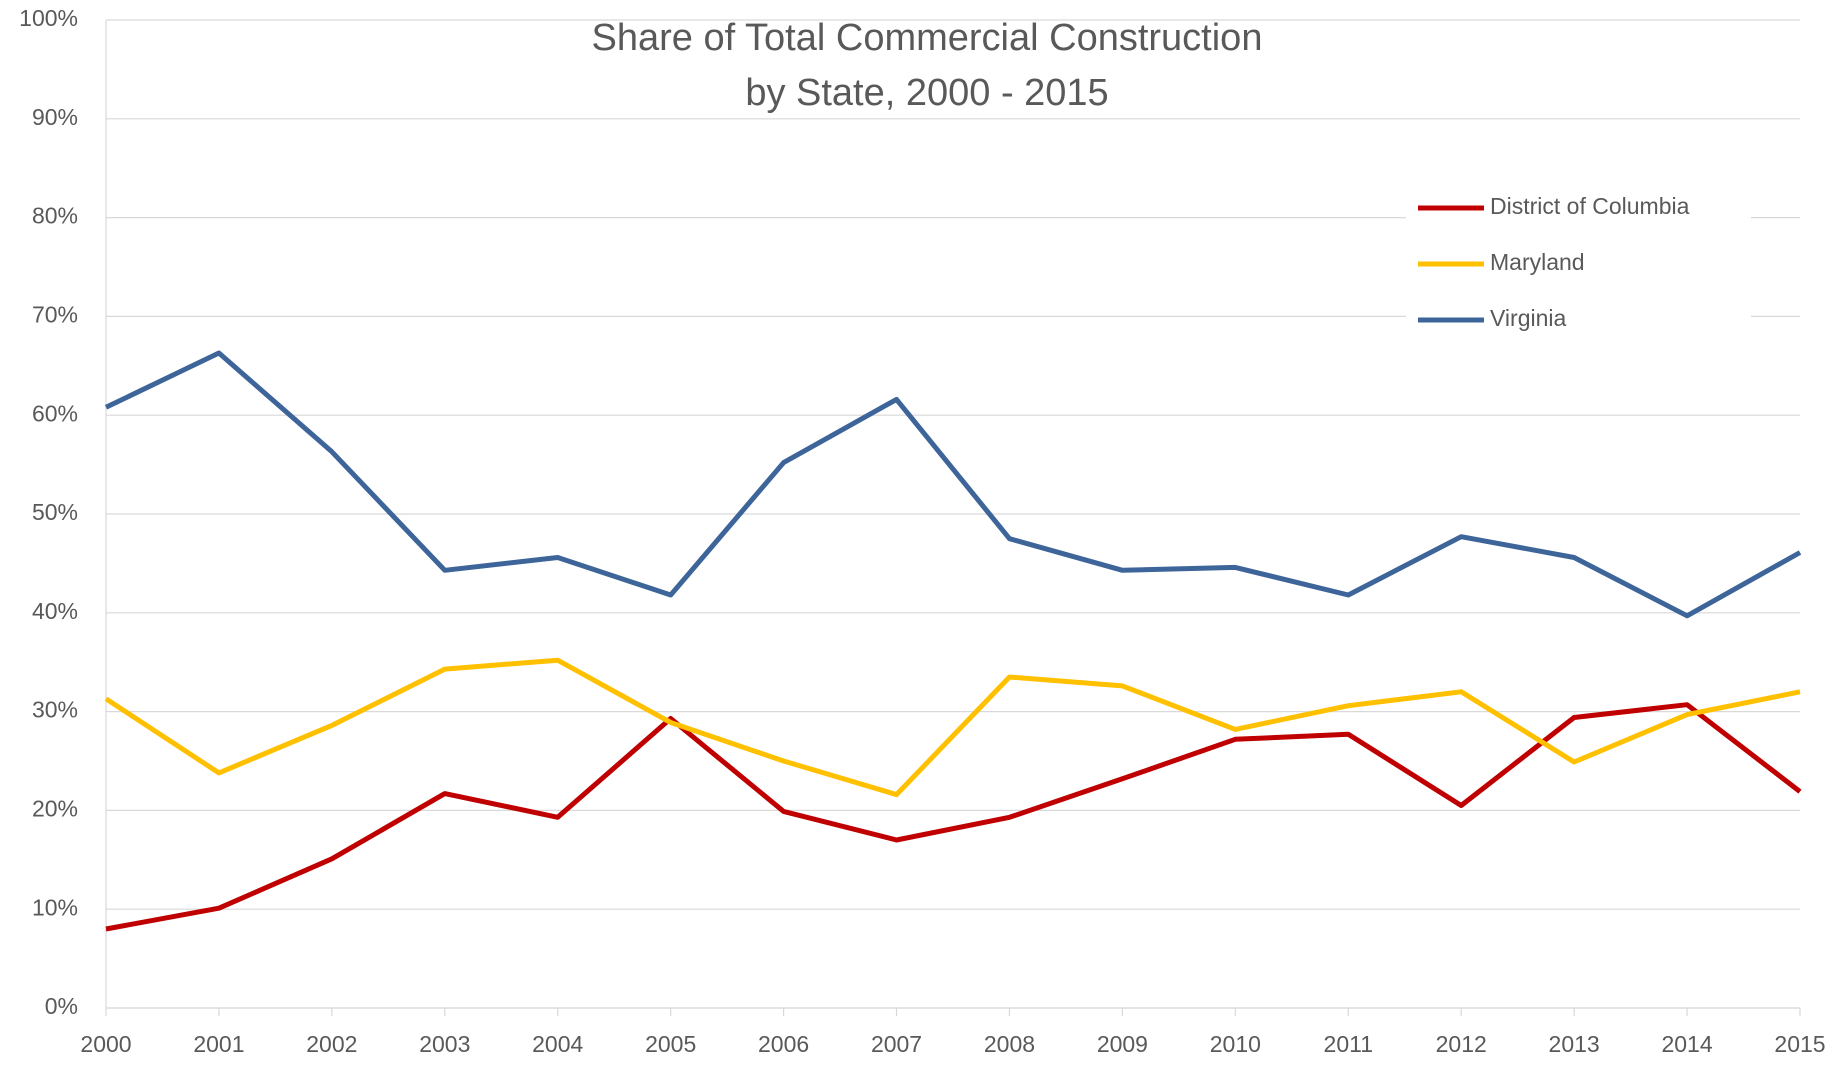 The image size is (1837, 1070). What do you see at coordinates (105, 1044) in the screenshot?
I see `x-tick-label: 2000` at bounding box center [105, 1044].